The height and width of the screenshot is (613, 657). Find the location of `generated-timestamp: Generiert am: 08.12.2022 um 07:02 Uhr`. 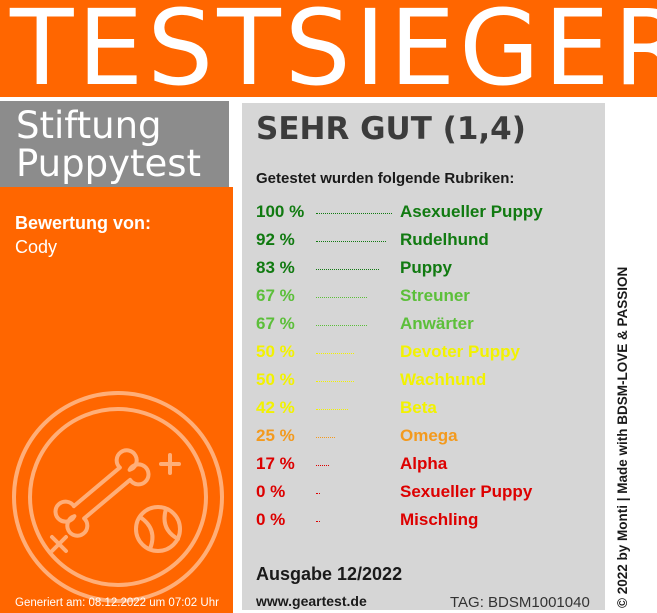

generated-timestamp: Generiert am: 08.12.2022 um 07:02 Uhr is located at coordinates (117, 603).